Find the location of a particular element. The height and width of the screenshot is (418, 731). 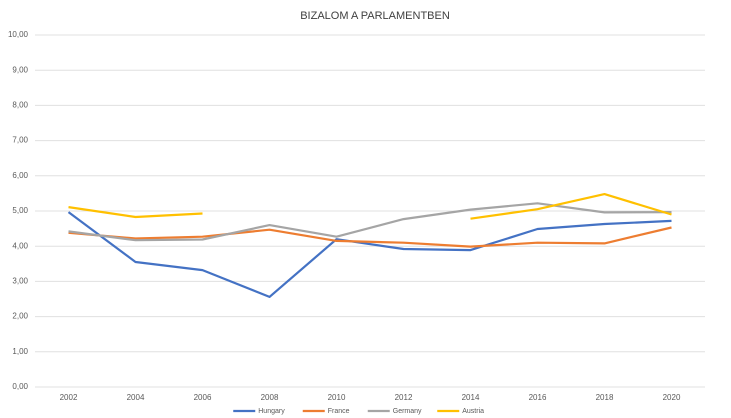

x-tick-label: 2006 is located at coordinates (203, 397).